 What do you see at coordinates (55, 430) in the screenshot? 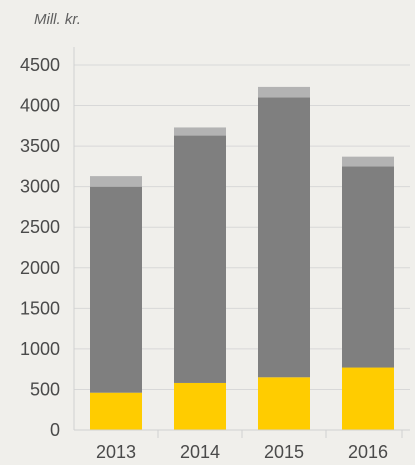
I see `y-tick-label: 0` at bounding box center [55, 430].